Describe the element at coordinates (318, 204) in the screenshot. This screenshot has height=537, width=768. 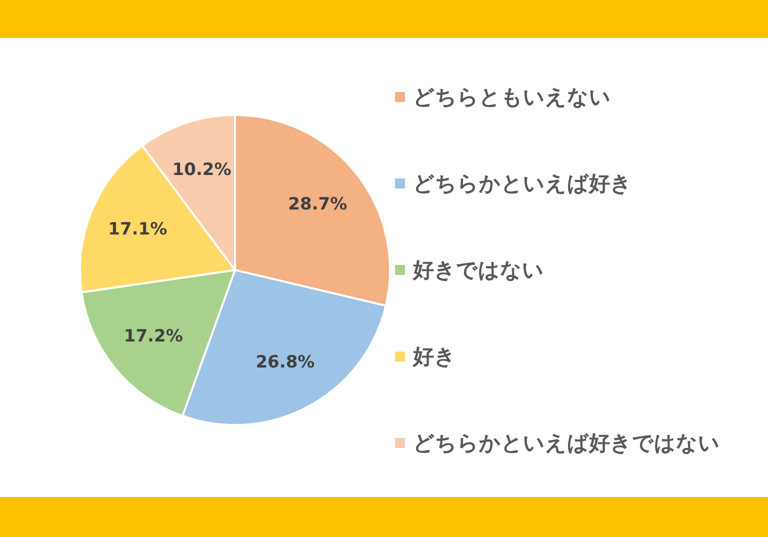
I see `data-label: 28.7%` at that location.